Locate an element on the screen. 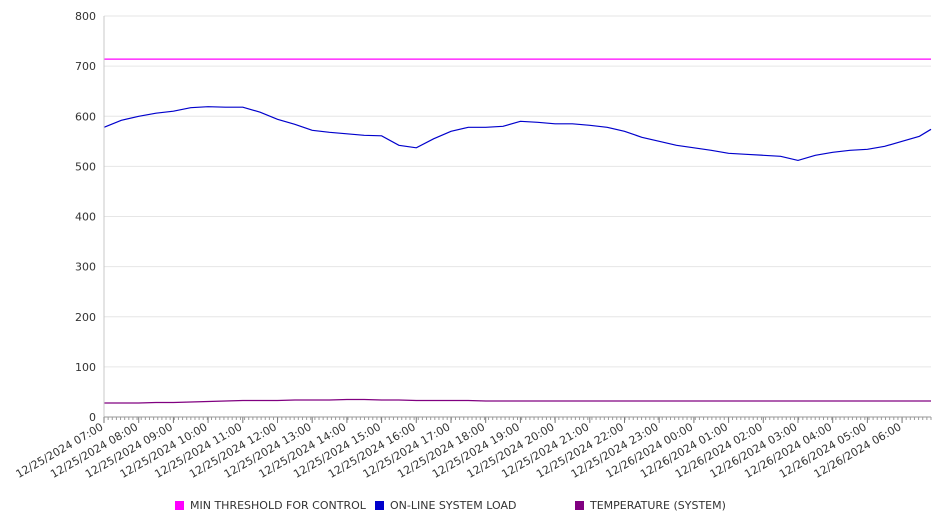 This screenshot has width=946, height=526. y-tick-label: 400 is located at coordinates (85, 217).